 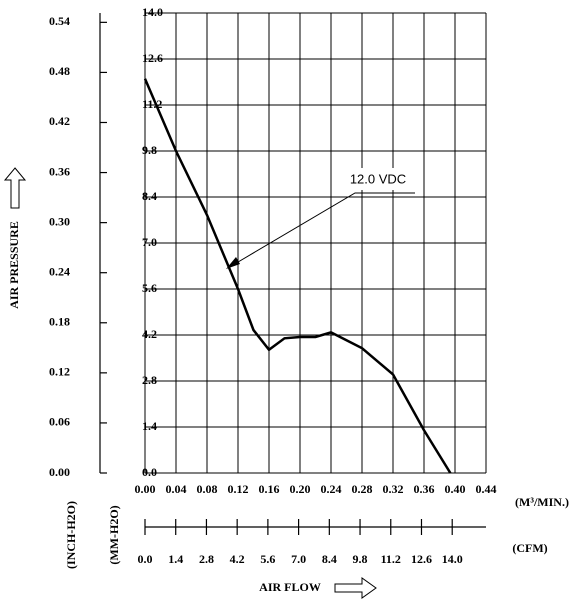 What do you see at coordinates (59, 271) in the screenshot?
I see `y2-tick-label: 0.24` at bounding box center [59, 271].